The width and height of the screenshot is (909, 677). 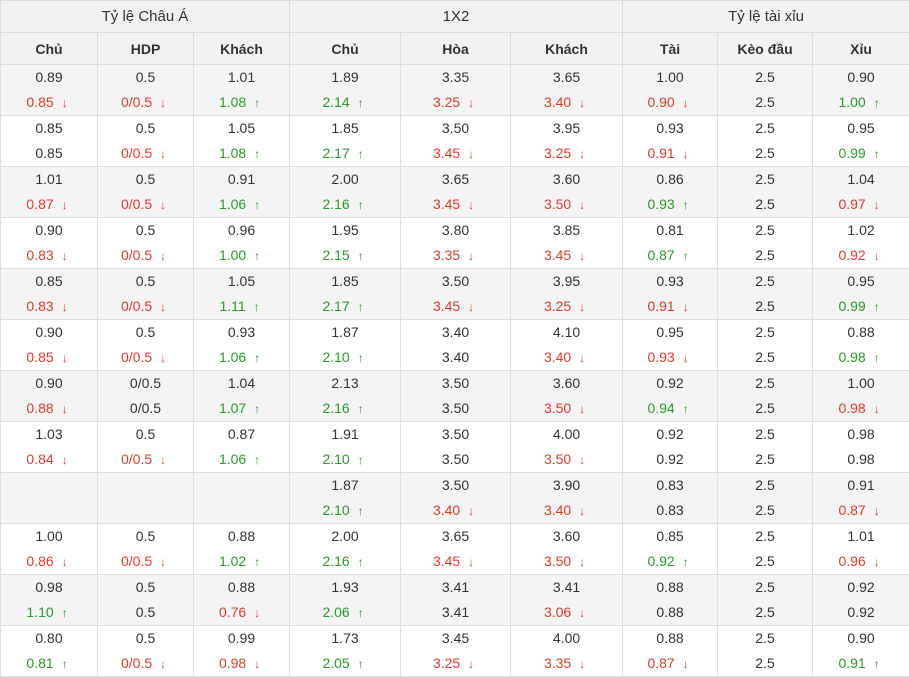 I want to click on column-header: Tài, so click(x=670, y=49).